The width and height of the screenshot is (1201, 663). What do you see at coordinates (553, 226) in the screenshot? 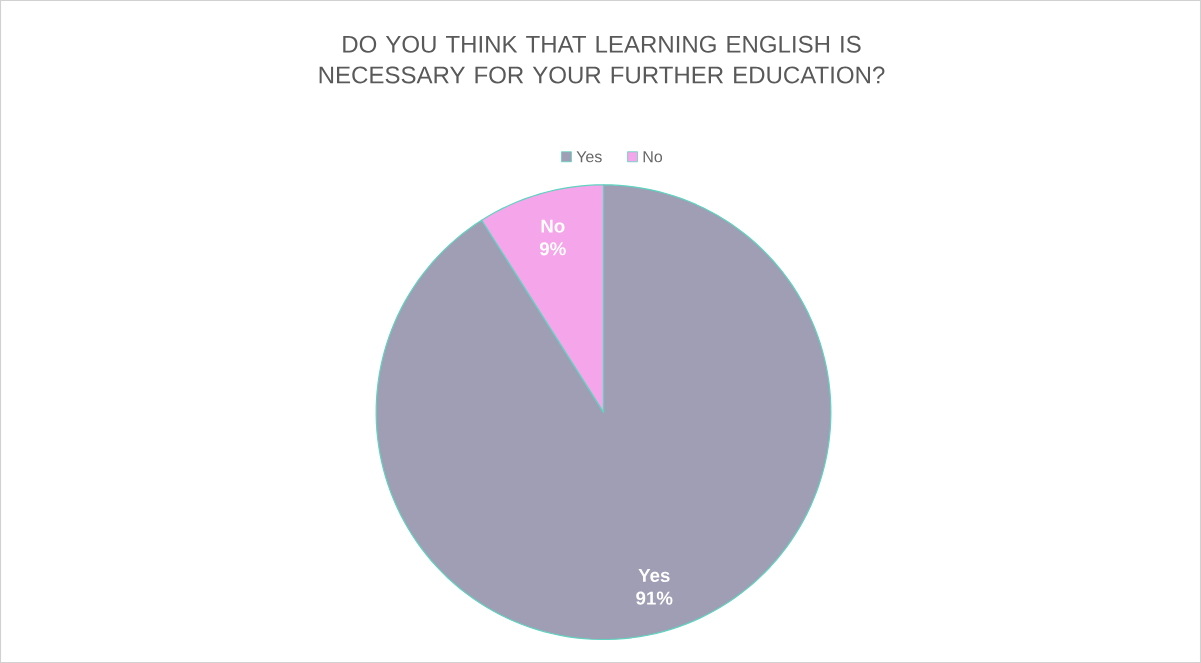
I see `slice-label: No` at bounding box center [553, 226].